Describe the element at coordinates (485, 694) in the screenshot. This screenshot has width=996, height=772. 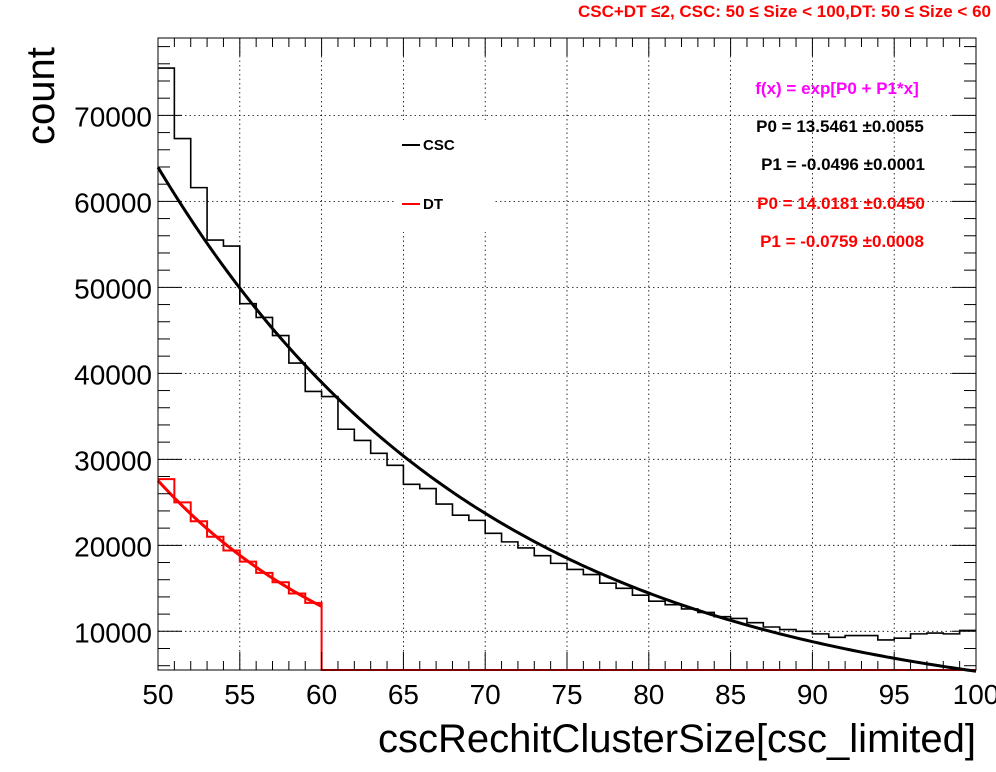
I see `x-tick-label: 70` at that location.